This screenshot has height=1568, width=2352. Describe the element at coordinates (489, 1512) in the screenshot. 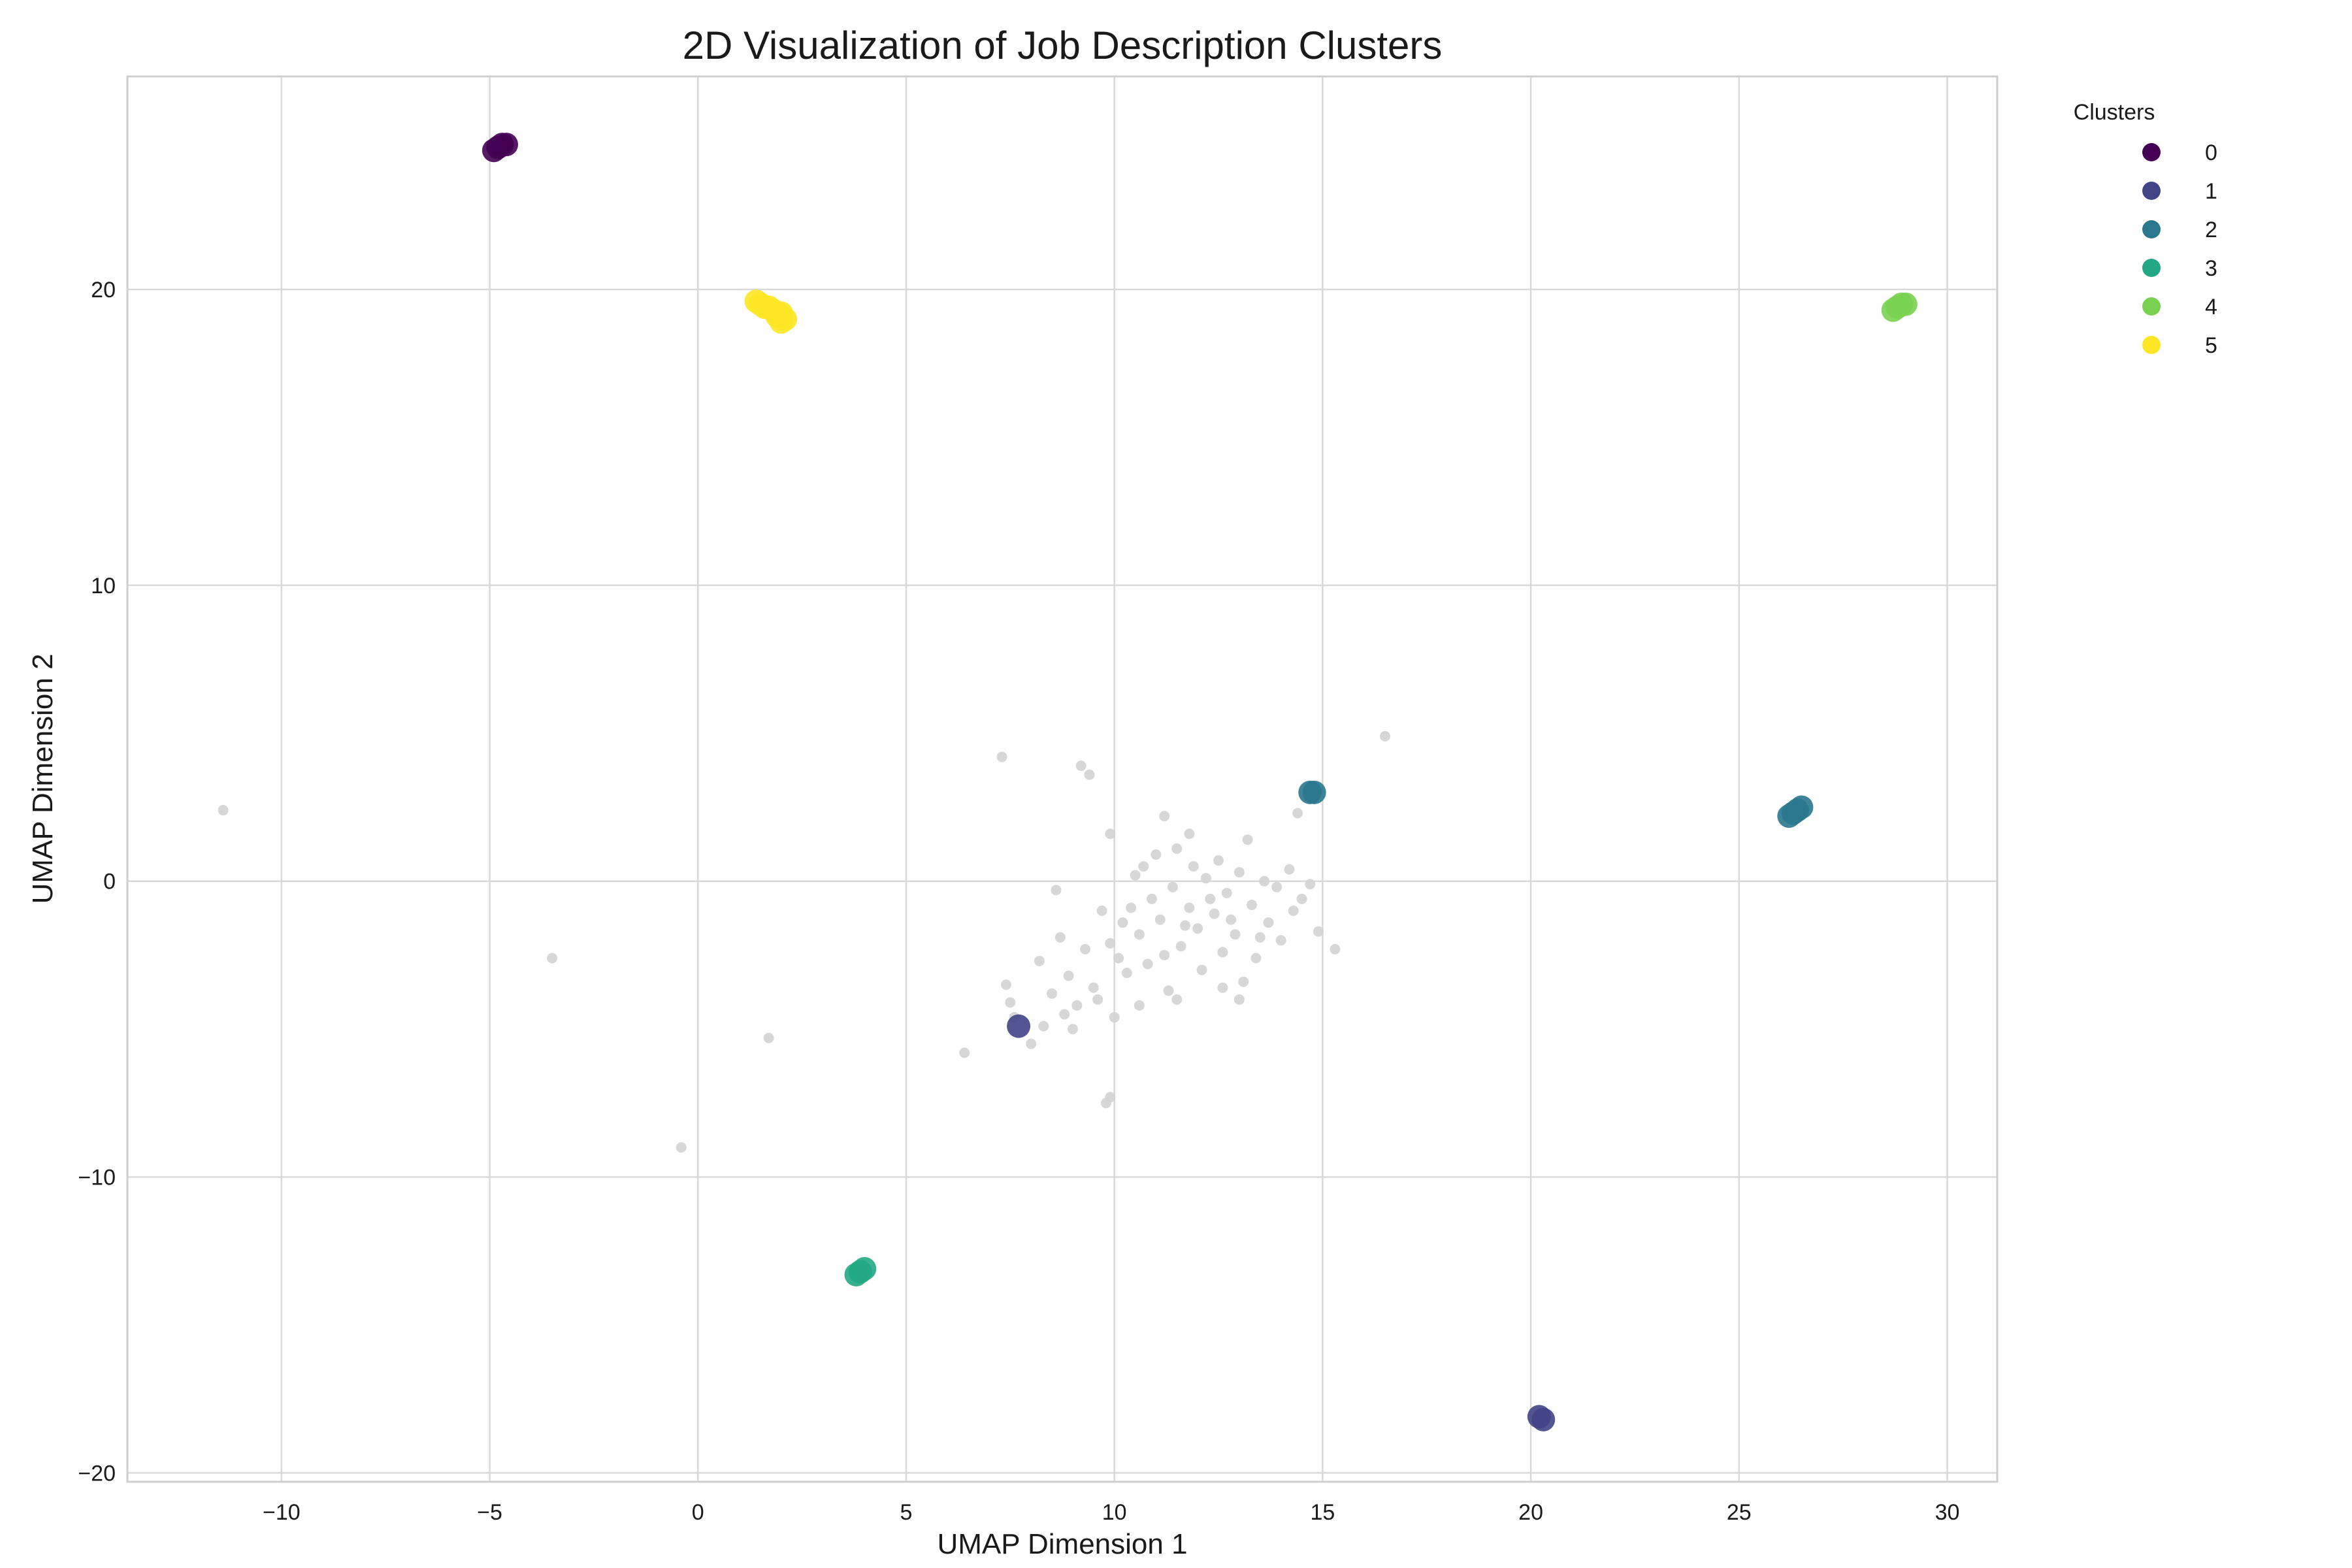

I see `x-tick-label: −5` at that location.